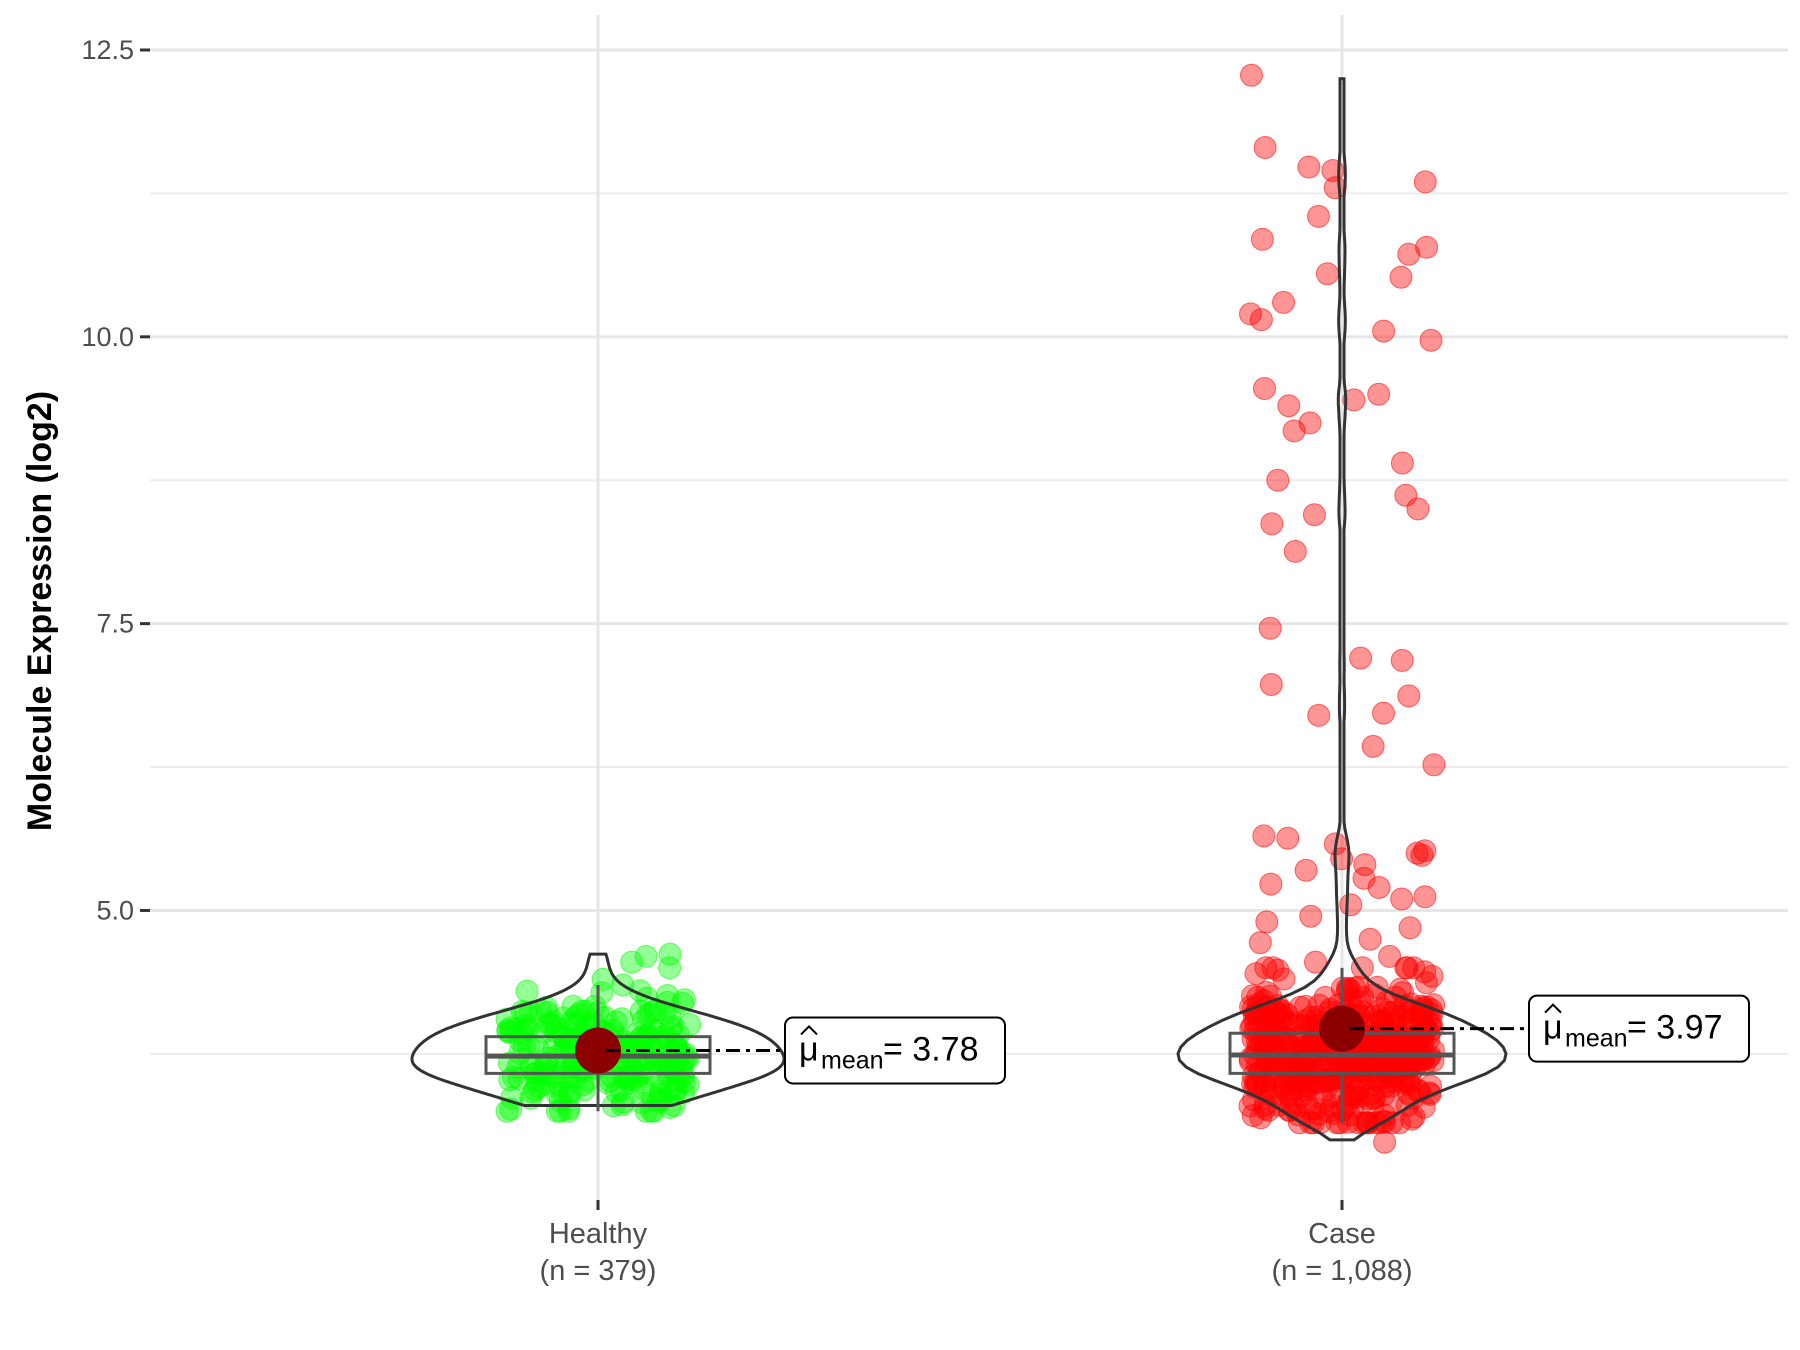  What do you see at coordinates (976, 1243) in the screenshot?
I see `x-axis: Healthy (n = 379) Case (n = 1,088)` at bounding box center [976, 1243].